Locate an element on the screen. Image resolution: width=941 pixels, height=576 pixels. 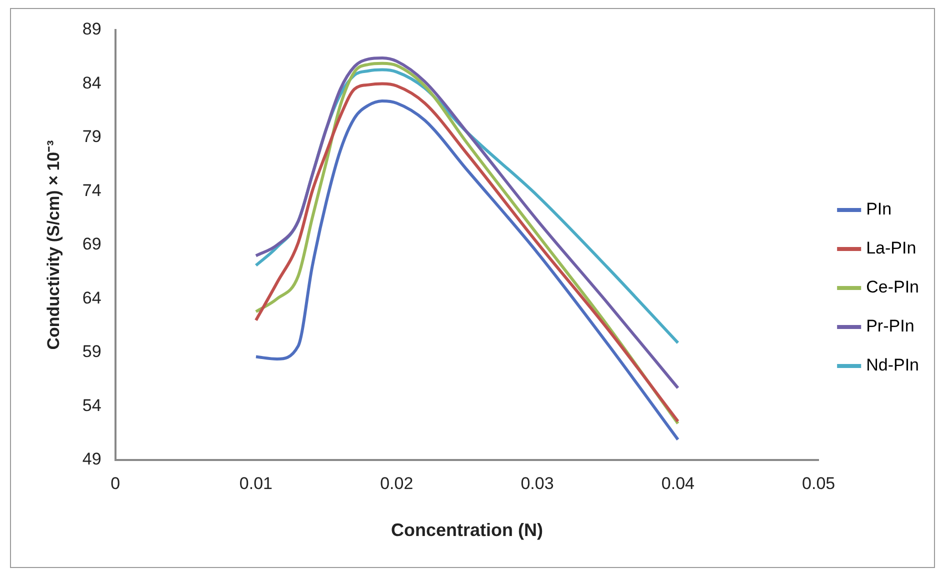
y-tick-label: 84 is located at coordinates (92, 82).